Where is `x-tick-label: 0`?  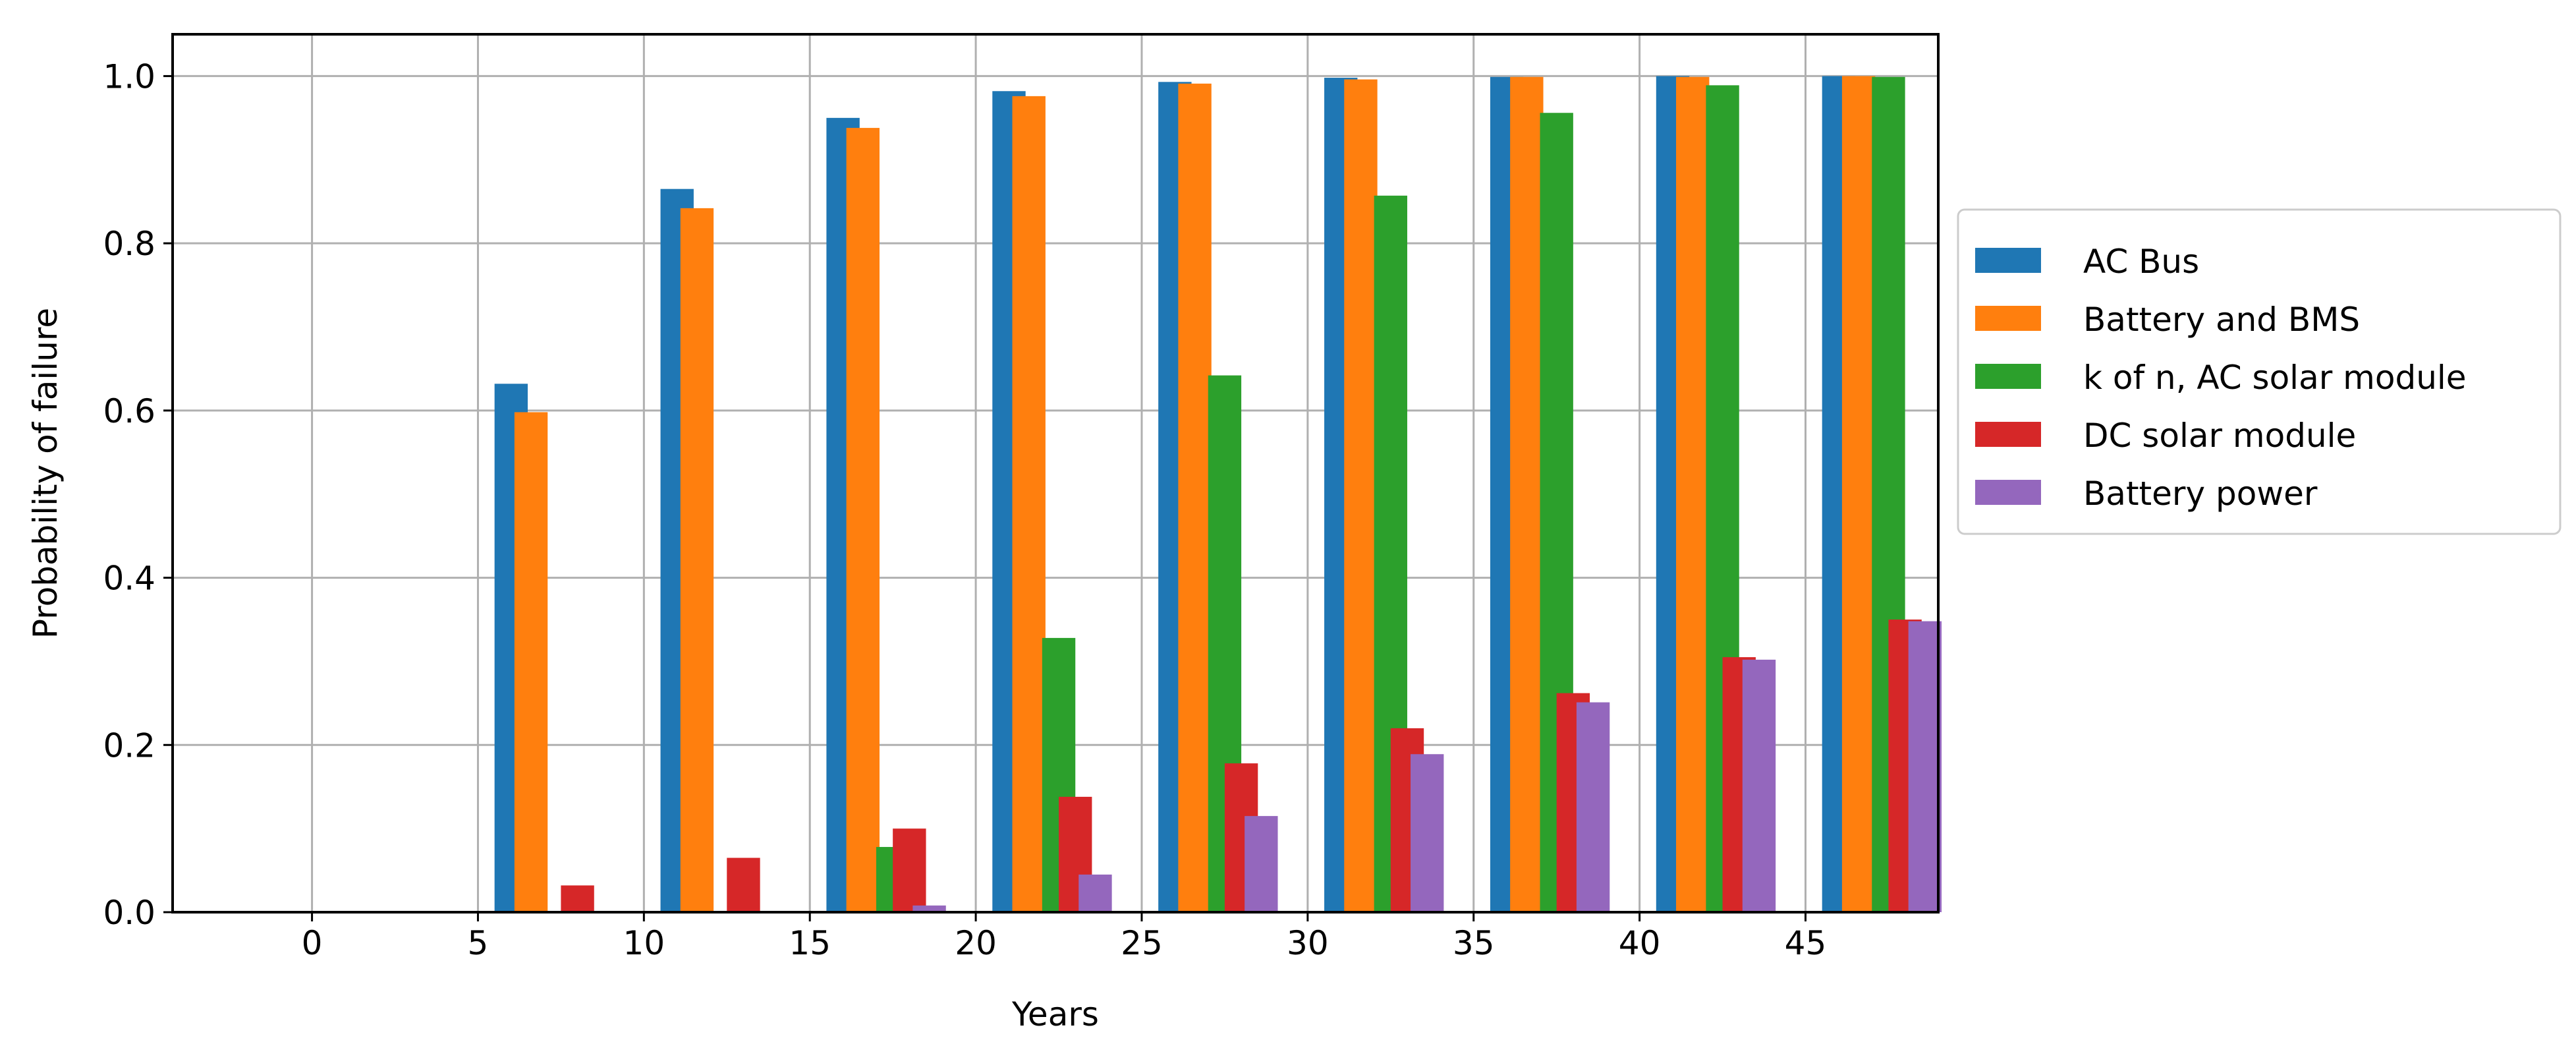 x-tick-label: 0 is located at coordinates (312, 943).